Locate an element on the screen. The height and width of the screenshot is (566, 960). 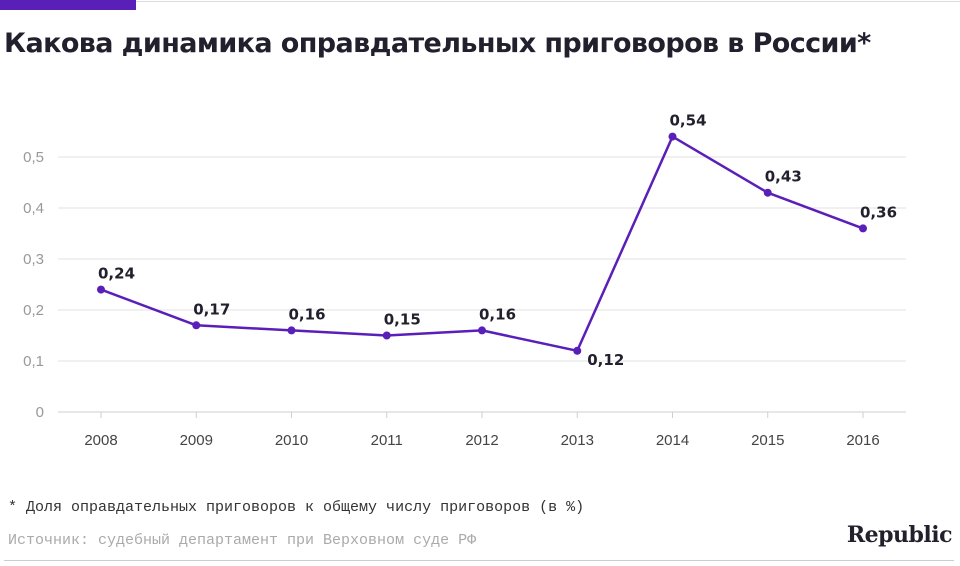
top-divider is located at coordinates (548, 1).